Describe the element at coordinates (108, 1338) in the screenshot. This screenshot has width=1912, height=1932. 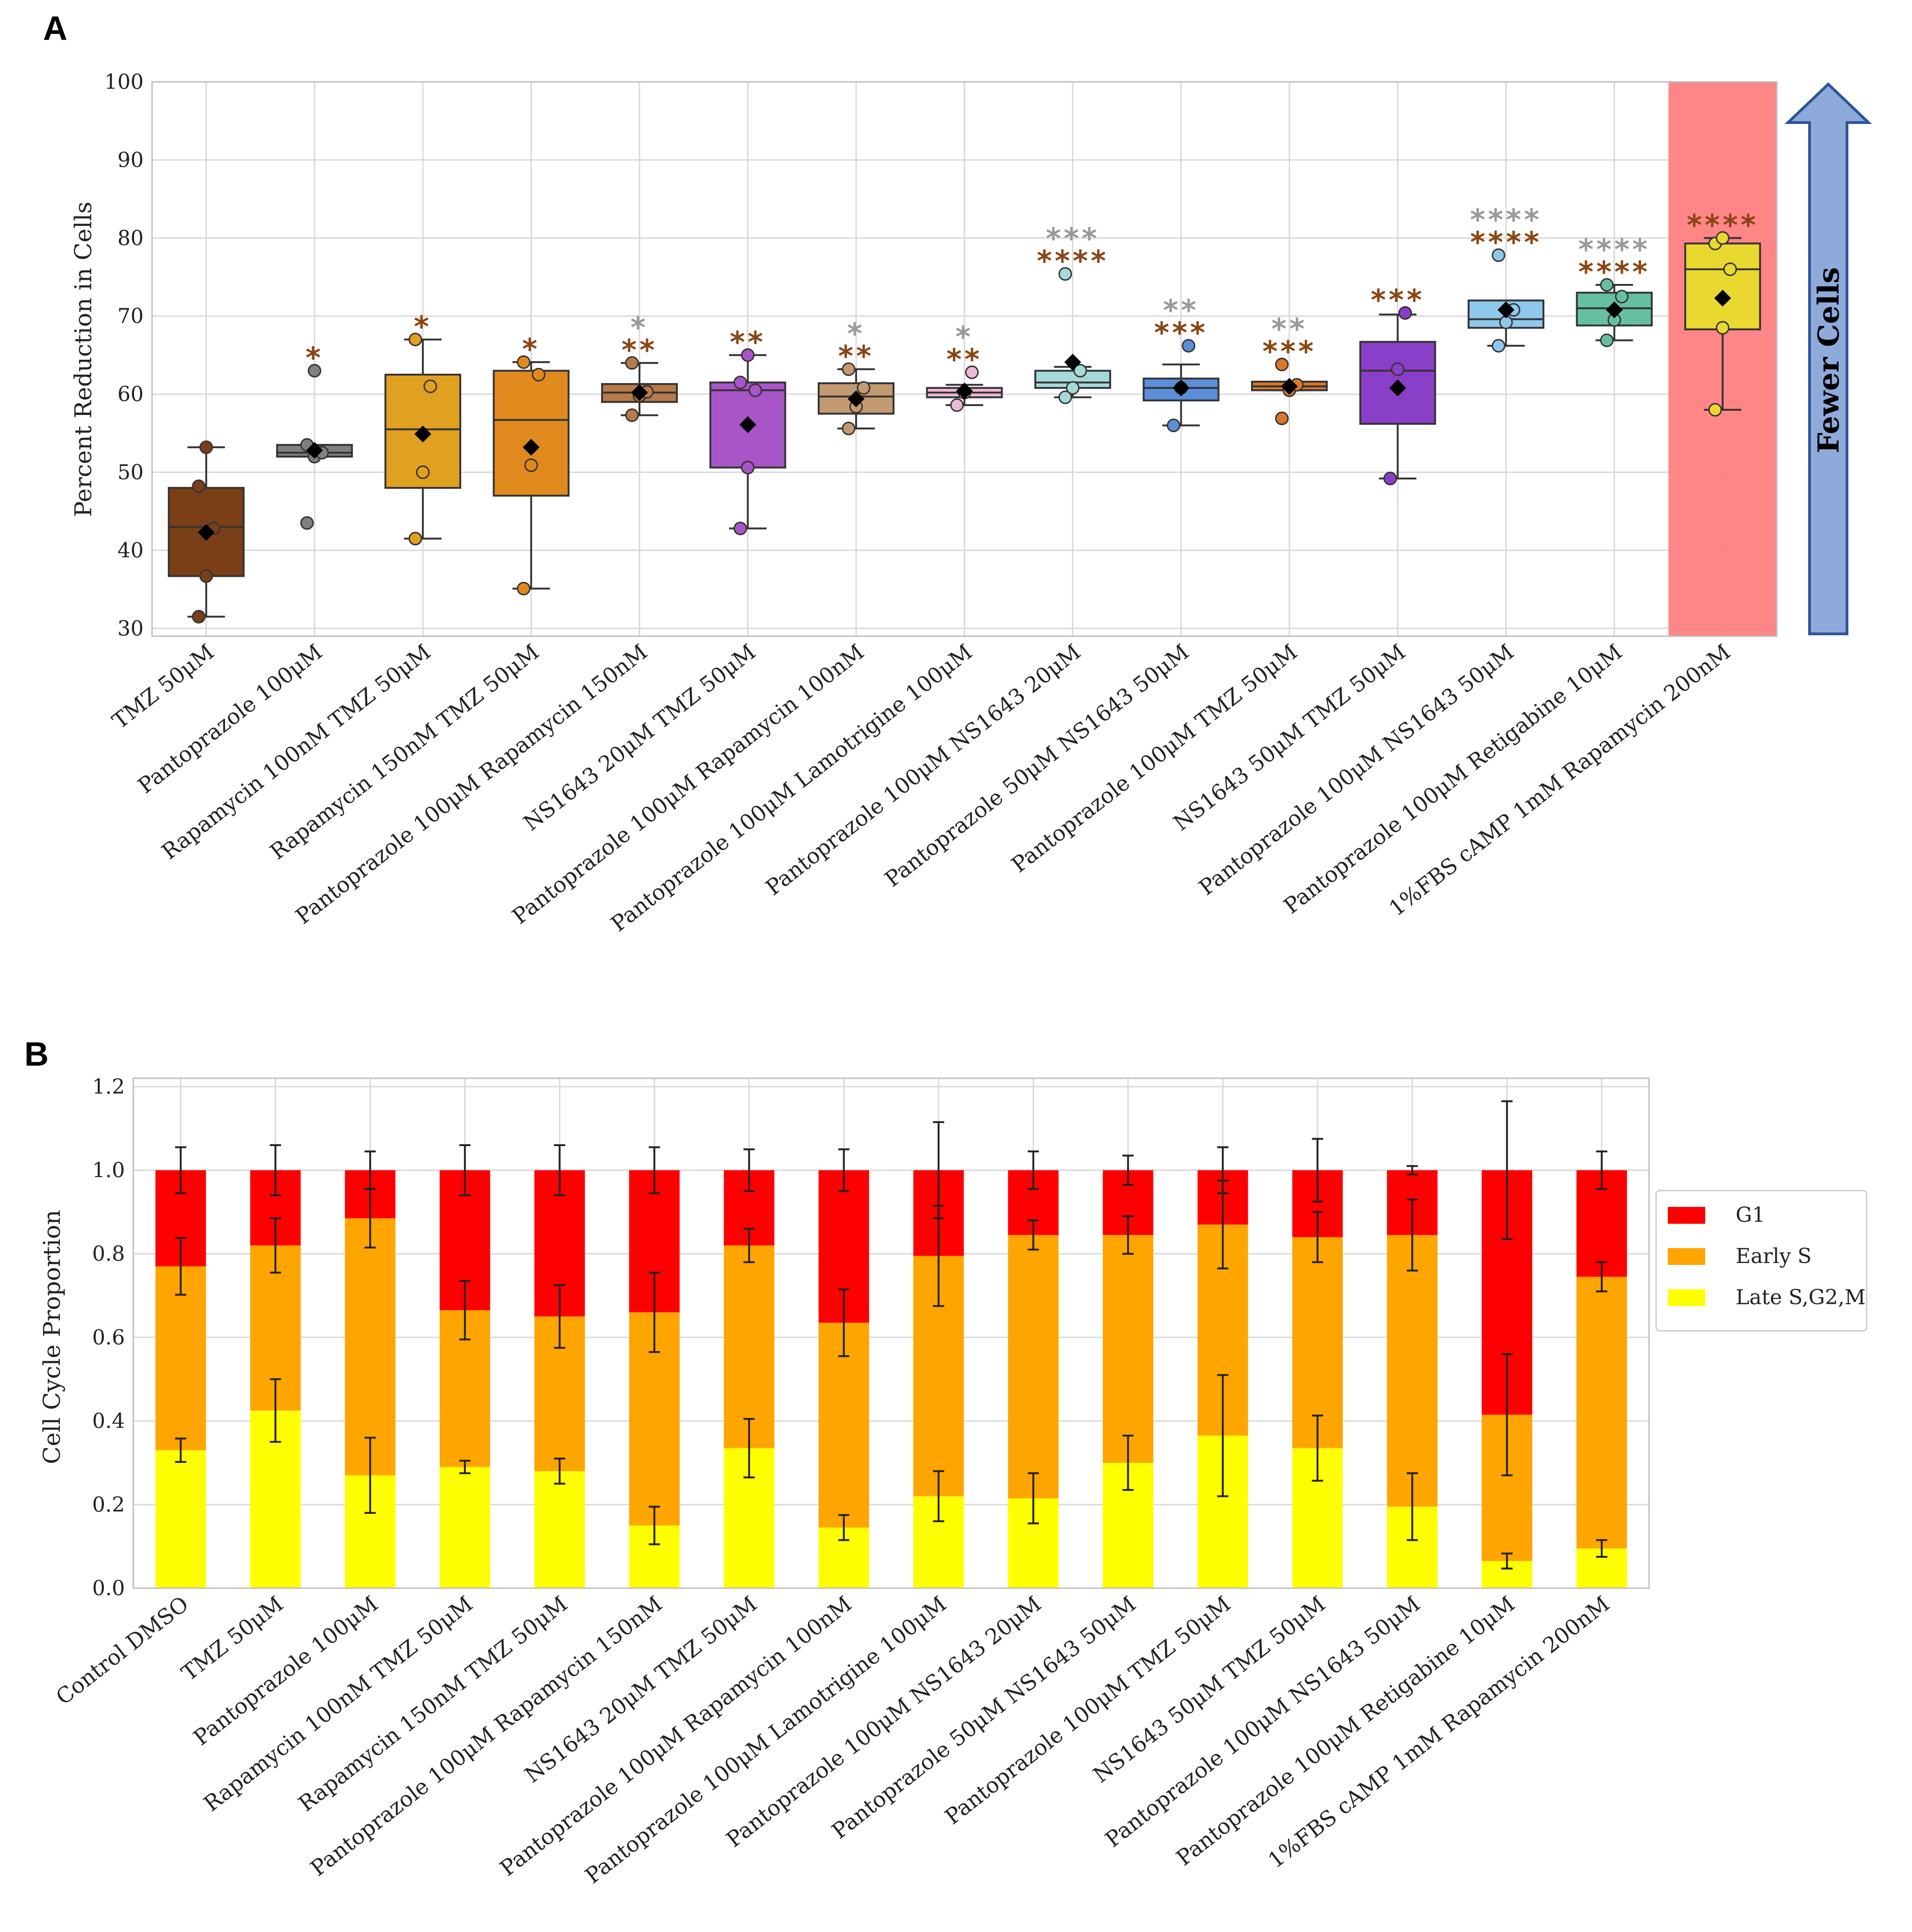
I see `panel-b-y-ticks: 0.0 0.2 0.4 0.6 0.8 1.0 1.2` at that location.